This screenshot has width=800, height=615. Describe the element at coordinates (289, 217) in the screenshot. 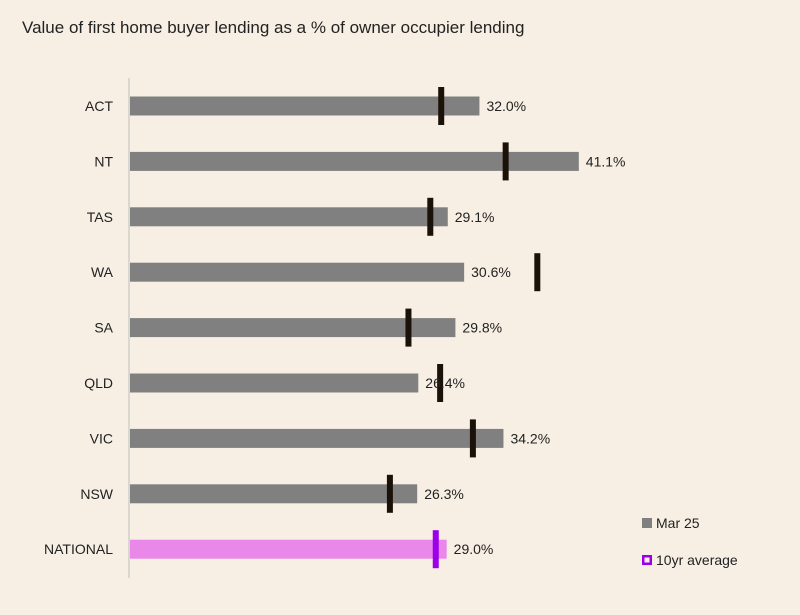

I see `bar-tas` at that location.